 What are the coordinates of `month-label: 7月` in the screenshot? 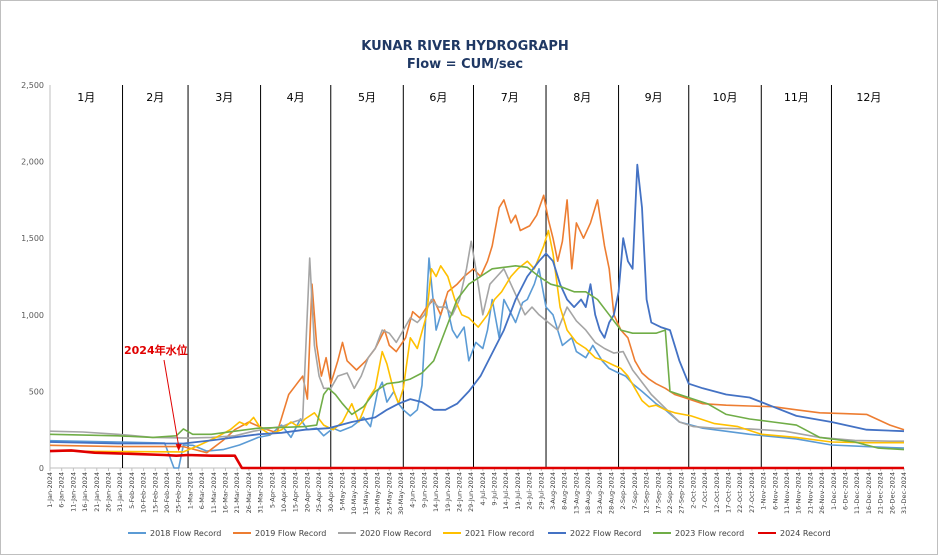 It's located at (510, 97).